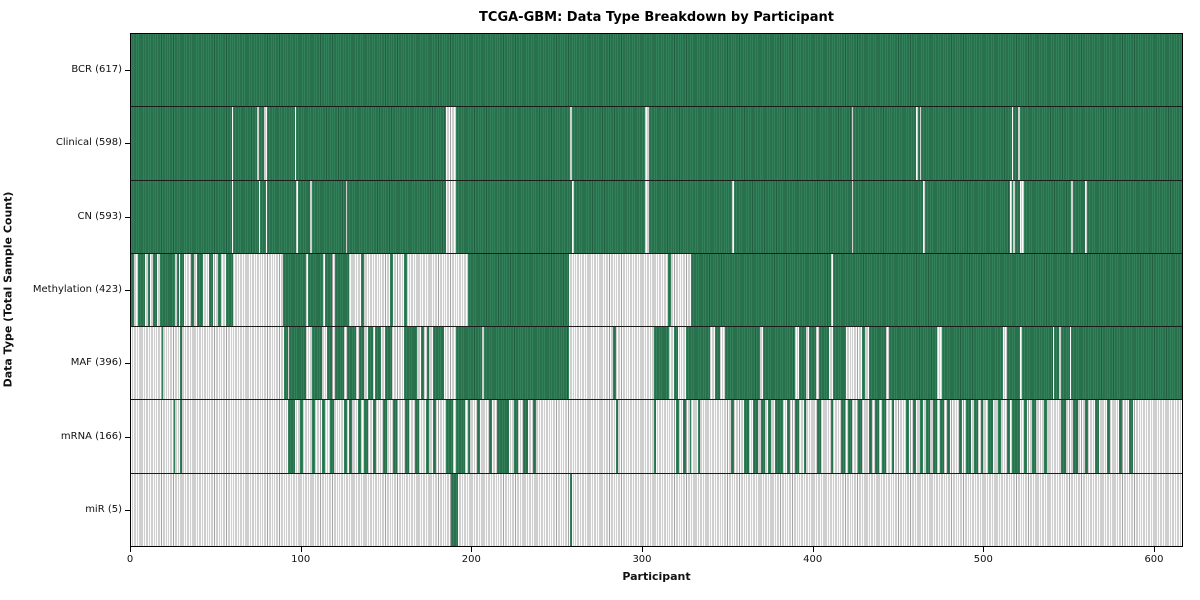 The height and width of the screenshot is (600, 1200). What do you see at coordinates (656, 509) in the screenshot?
I see `heatmap-row-mir` at bounding box center [656, 509].